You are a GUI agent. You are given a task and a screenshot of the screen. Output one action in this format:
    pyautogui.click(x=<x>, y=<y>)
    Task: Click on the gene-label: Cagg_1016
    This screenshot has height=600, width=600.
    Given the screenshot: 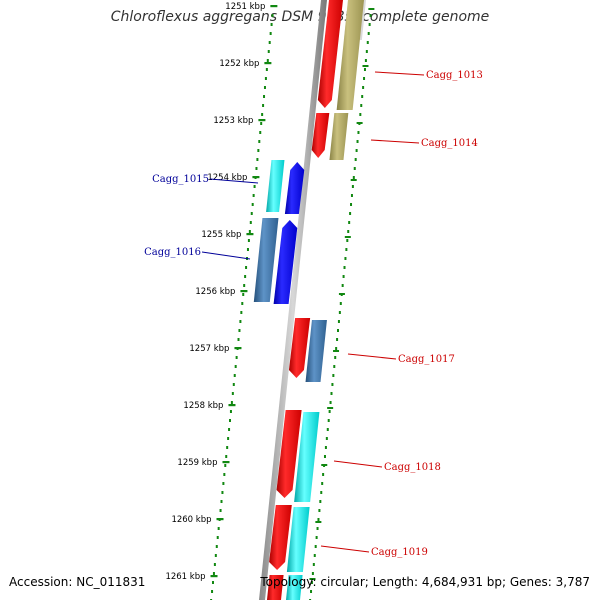 What is the action you would take?
    pyautogui.click(x=172, y=252)
    